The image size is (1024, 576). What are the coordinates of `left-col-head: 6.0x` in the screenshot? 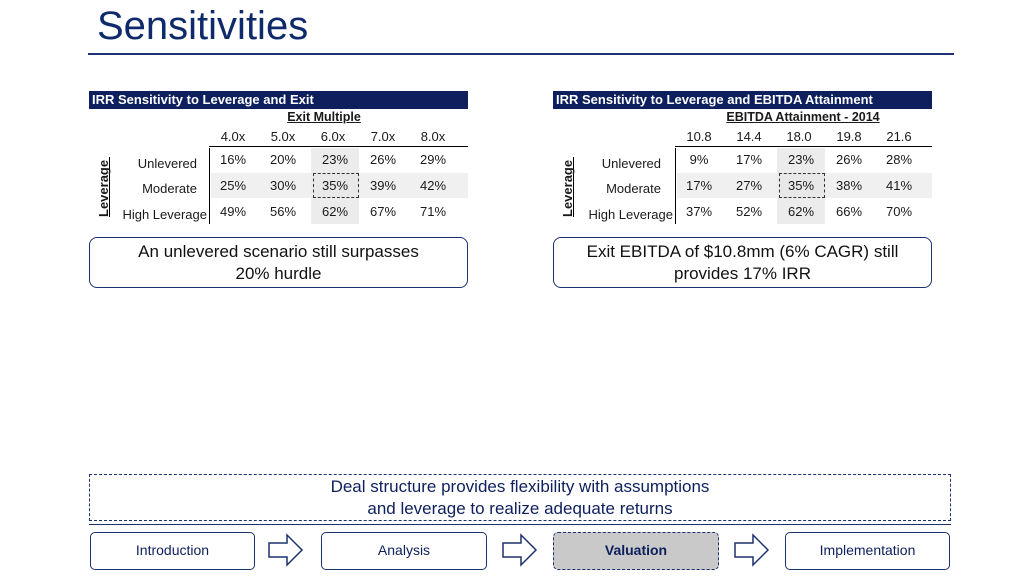 It's located at (333, 136).